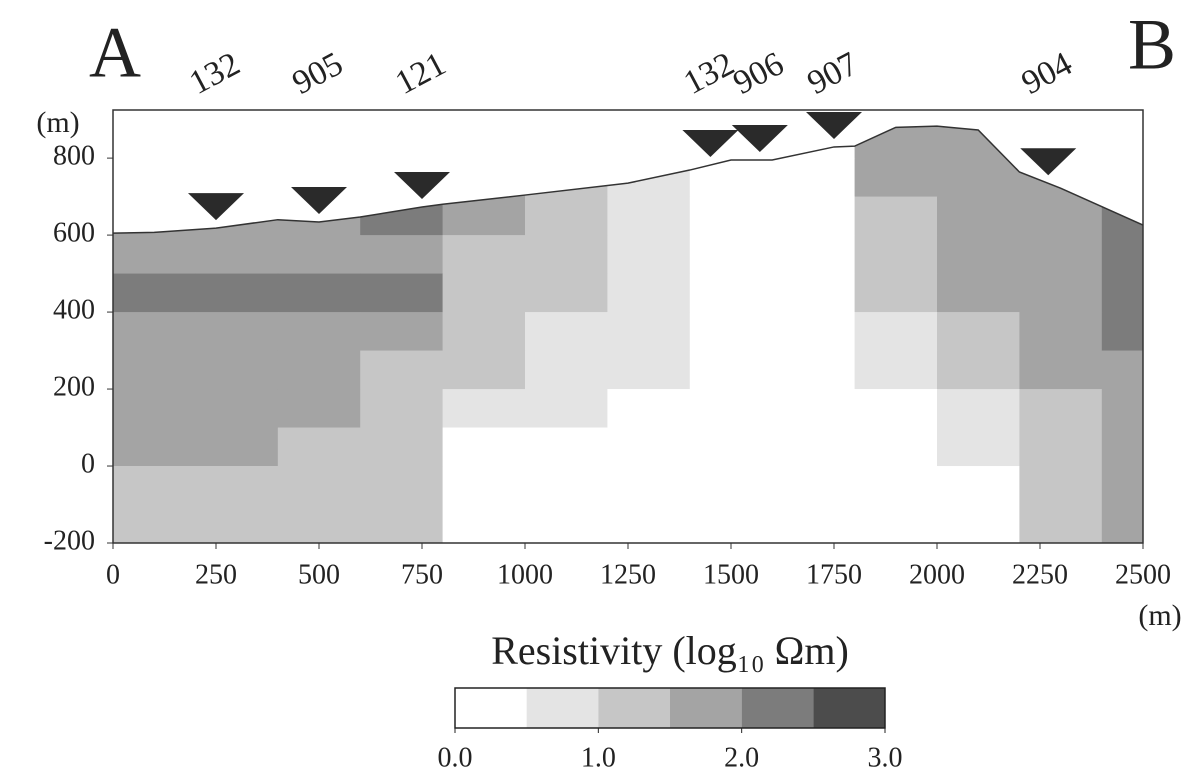 The width and height of the screenshot is (1193, 773). Describe the element at coordinates (1152, 45) in the screenshot. I see `end-label: B` at that location.